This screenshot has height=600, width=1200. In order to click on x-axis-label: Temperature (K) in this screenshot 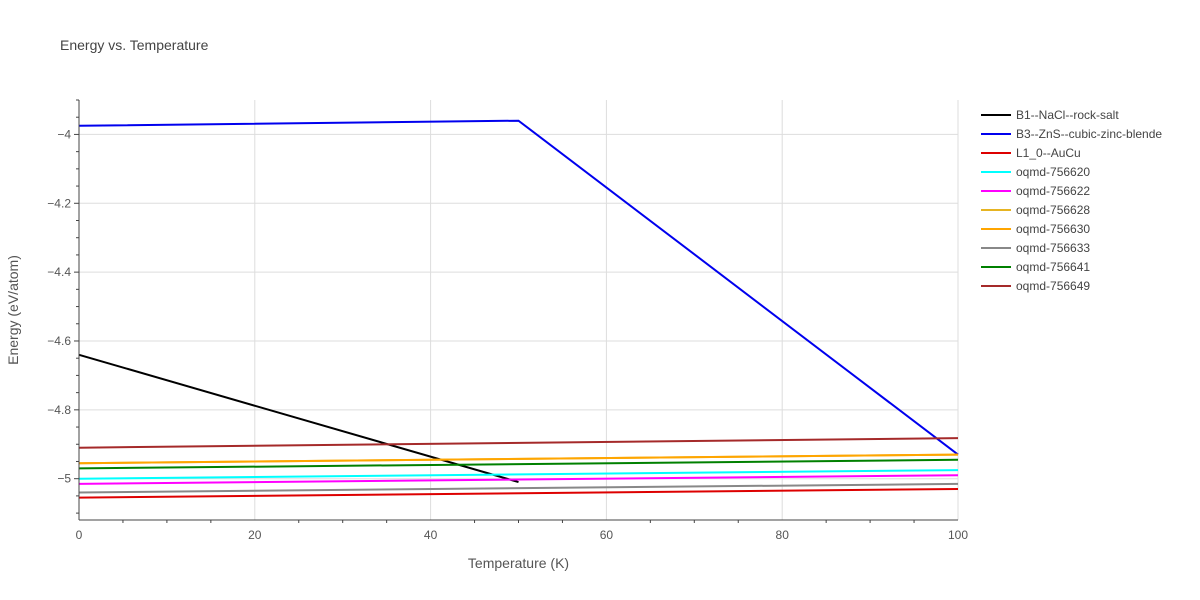, I will do `click(518, 563)`.